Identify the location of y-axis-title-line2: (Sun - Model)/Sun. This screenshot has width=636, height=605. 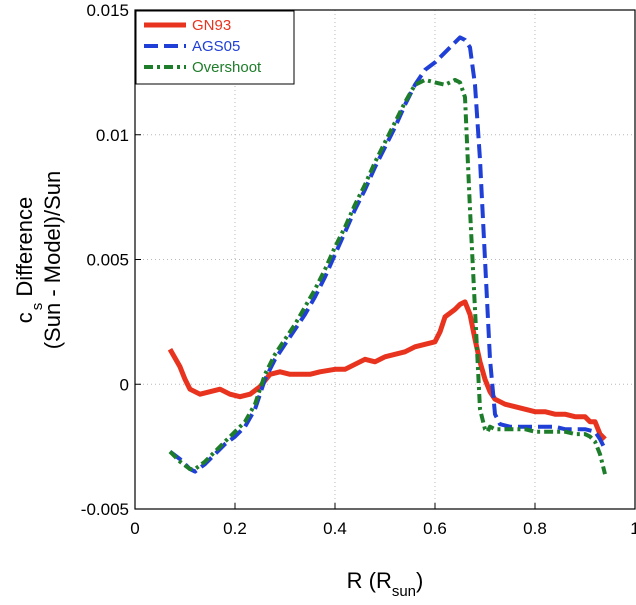
(52, 260).